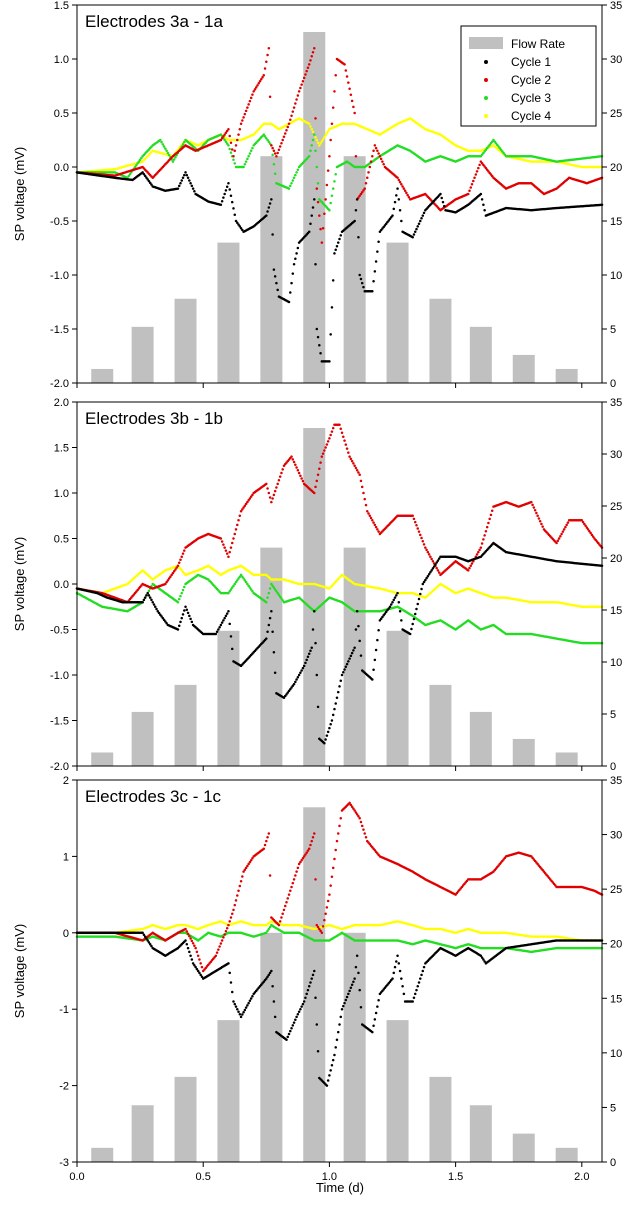 The height and width of the screenshot is (1205, 627). I want to click on y-tick-label: -0.5, so click(59, 222).